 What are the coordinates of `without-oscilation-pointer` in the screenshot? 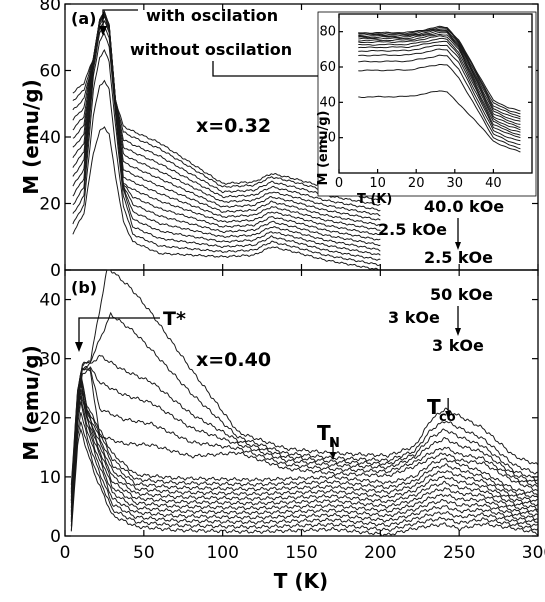 It's located at (273, 69).